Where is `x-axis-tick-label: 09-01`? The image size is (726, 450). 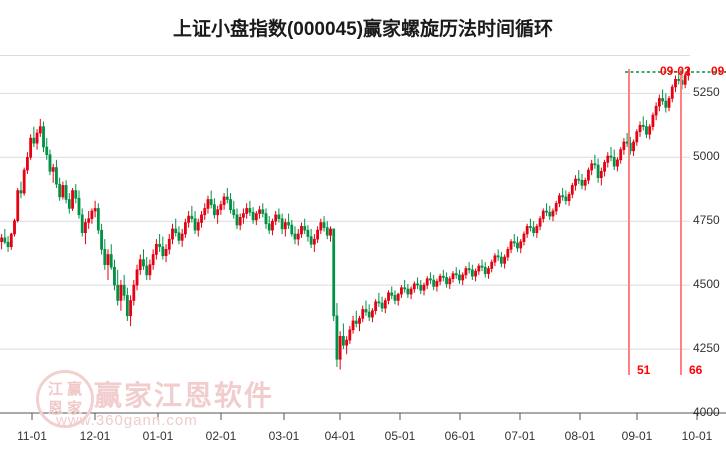
x-axis-tick-label: 09-01 is located at coordinates (637, 436).